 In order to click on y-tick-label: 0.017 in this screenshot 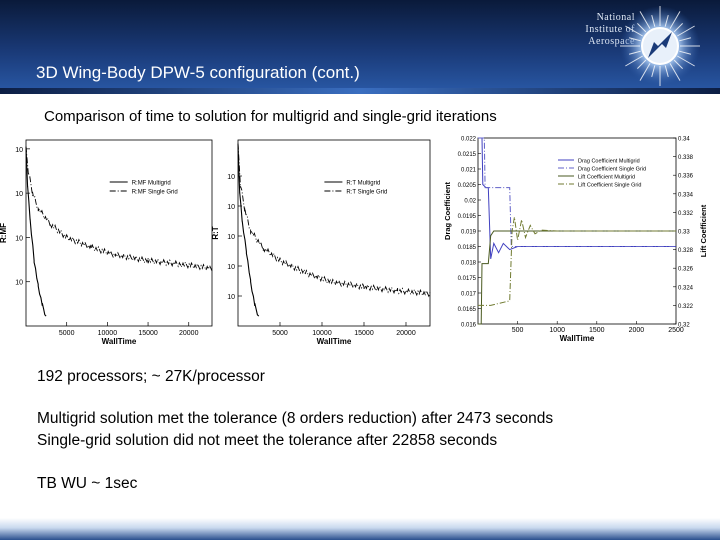, I will do `click(469, 295)`.